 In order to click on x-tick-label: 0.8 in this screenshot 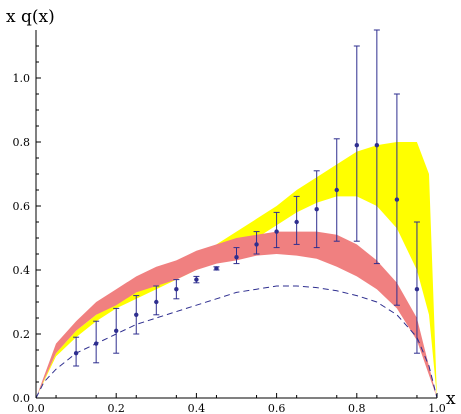, I will do `click(357, 408)`.